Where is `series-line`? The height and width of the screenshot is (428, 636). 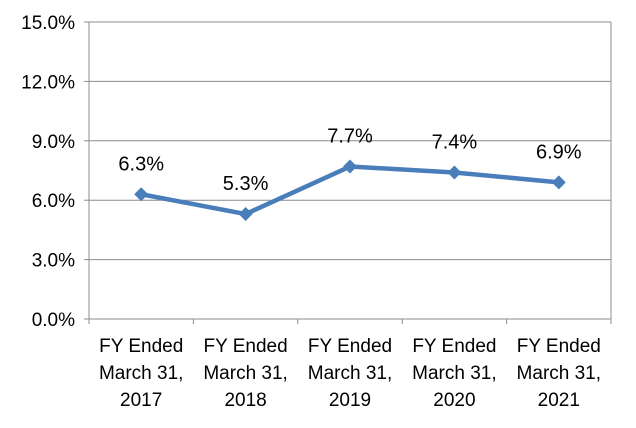
series-line is located at coordinates (350, 190).